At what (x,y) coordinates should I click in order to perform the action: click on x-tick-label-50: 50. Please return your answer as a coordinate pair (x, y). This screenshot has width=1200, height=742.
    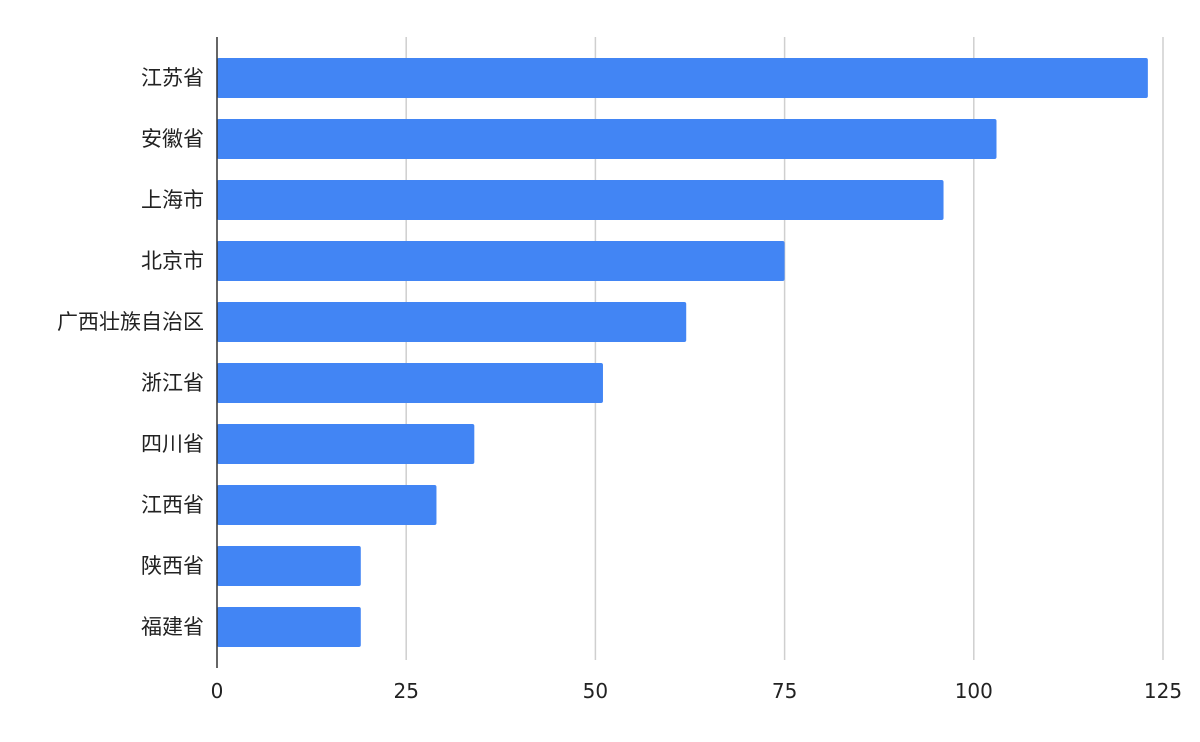
    Looking at the image, I should click on (595, 691).